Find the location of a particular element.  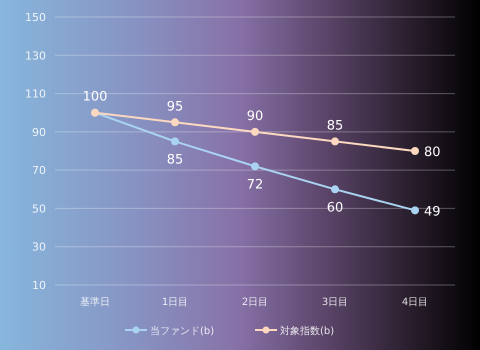

x-tick-label: 2日目 is located at coordinates (255, 302).